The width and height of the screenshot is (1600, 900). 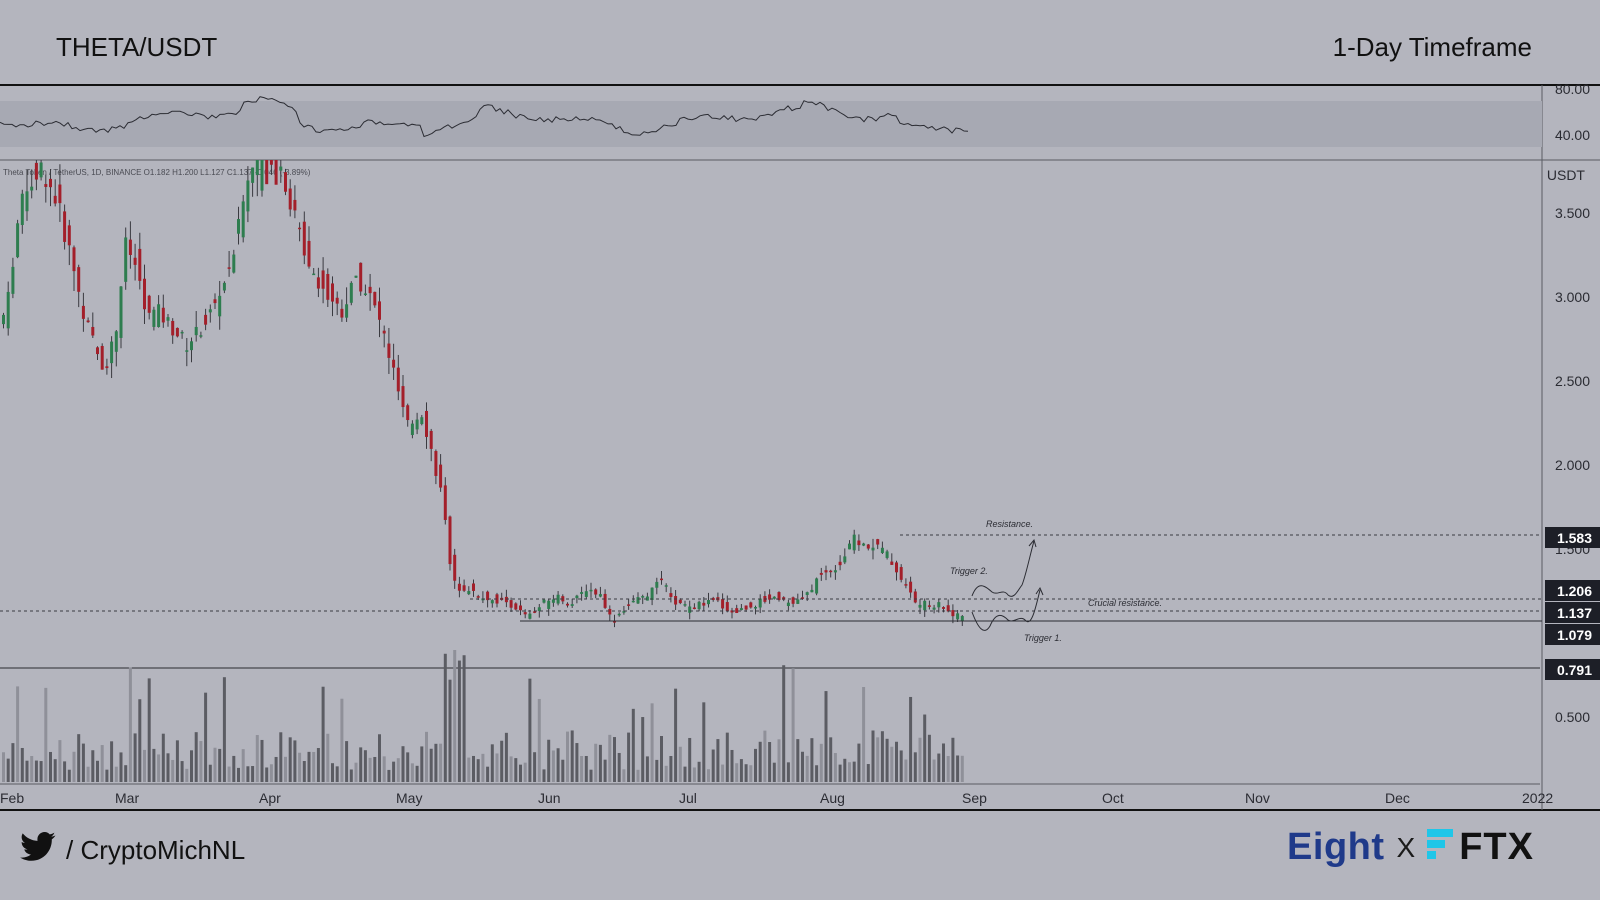 I want to click on price-label-1583-bg, so click(x=1572, y=537).